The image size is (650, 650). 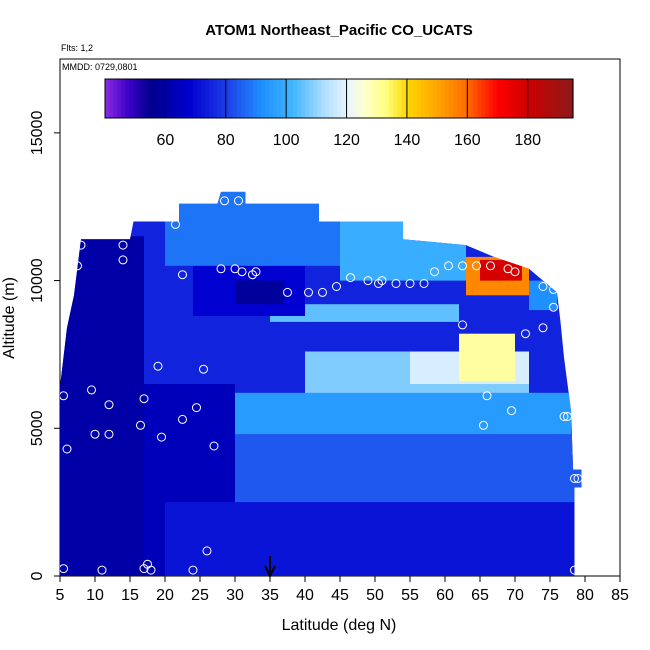 What do you see at coordinates (226, 140) in the screenshot?
I see `colorbar-tick-label-1: 80` at bounding box center [226, 140].